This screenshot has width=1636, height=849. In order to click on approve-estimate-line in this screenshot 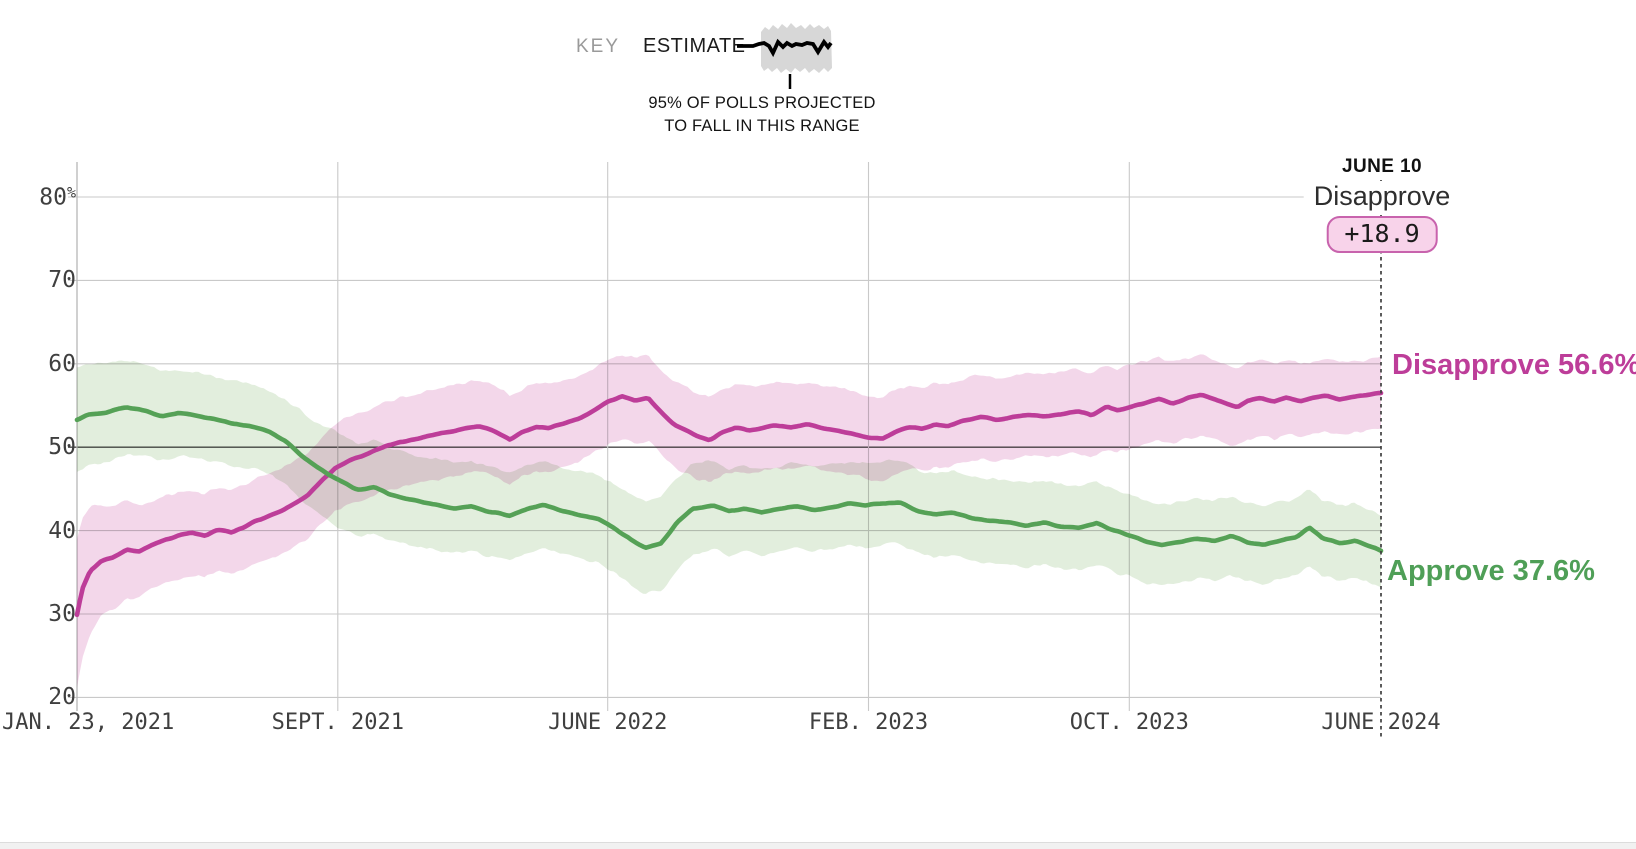, I will do `click(729, 479)`.